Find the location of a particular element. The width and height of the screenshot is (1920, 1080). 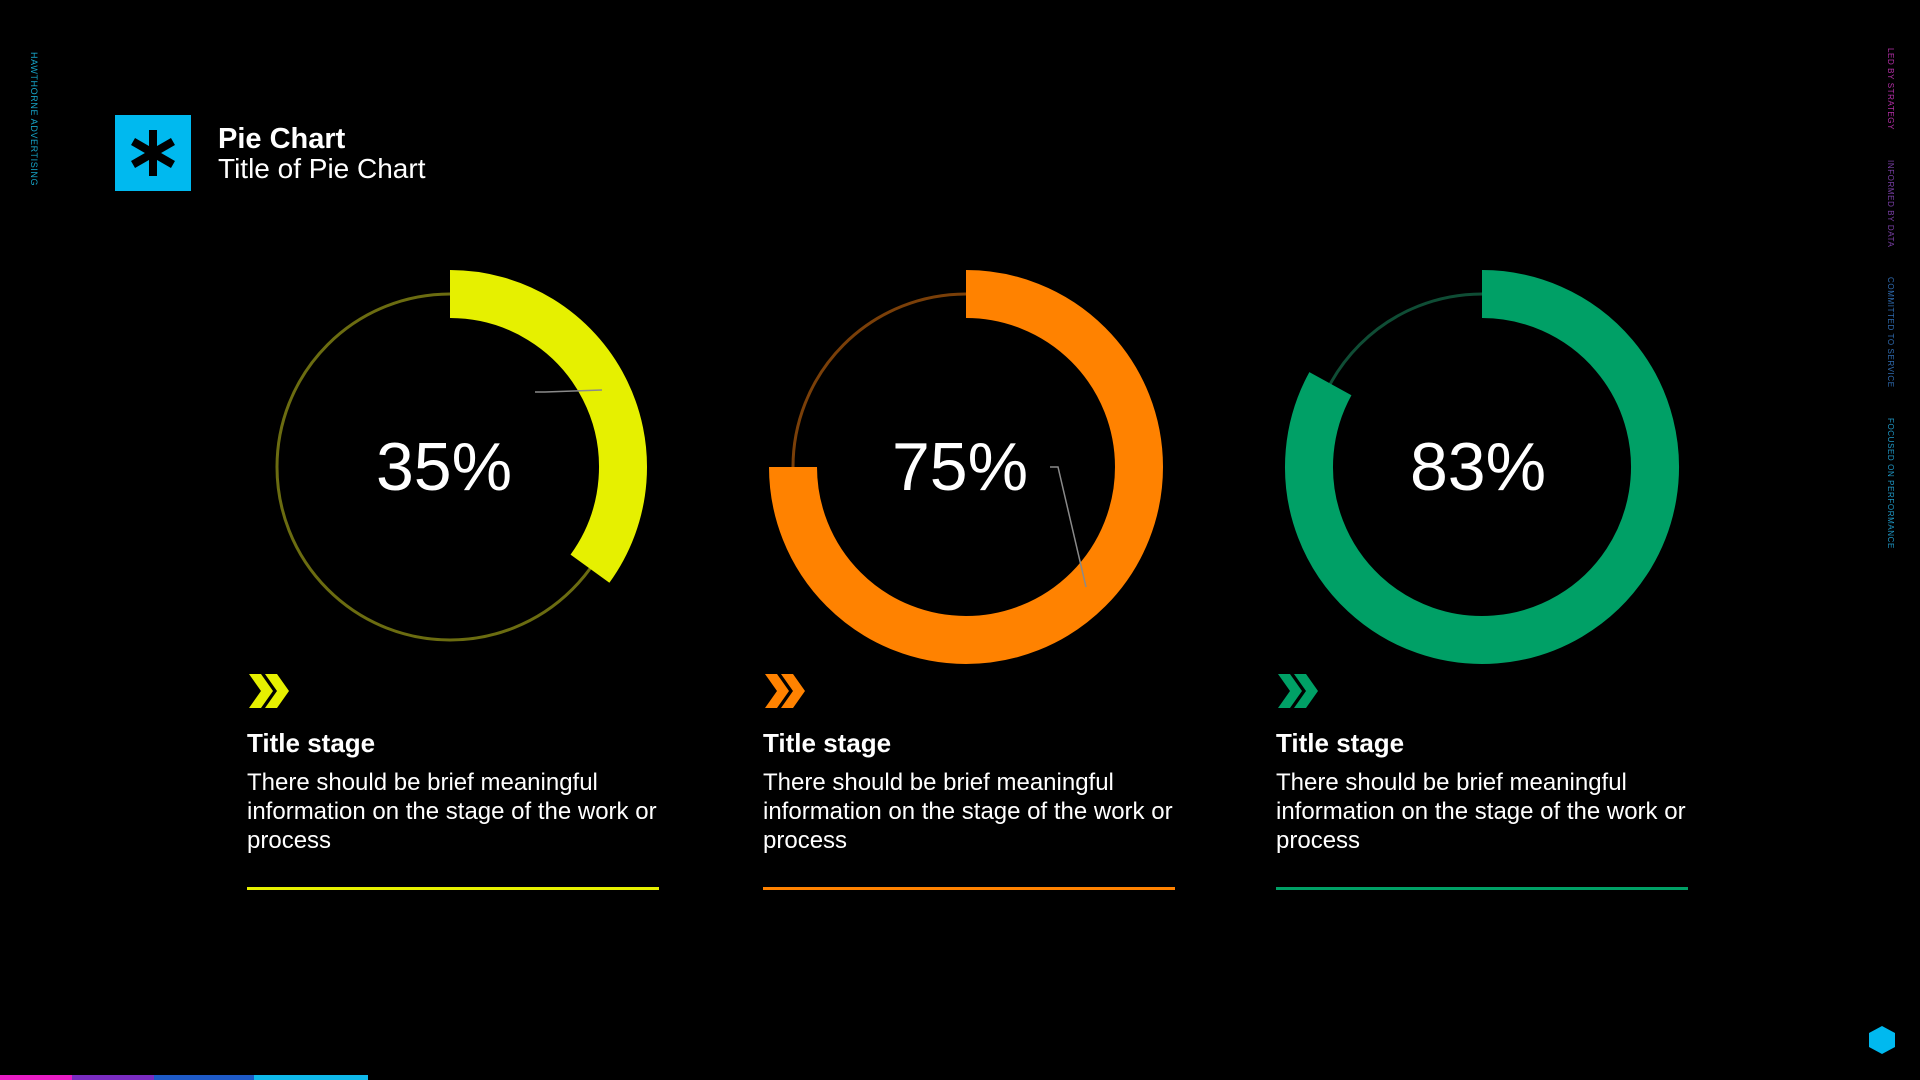

donut-1-percent-label: 35% is located at coordinates (444, 467).